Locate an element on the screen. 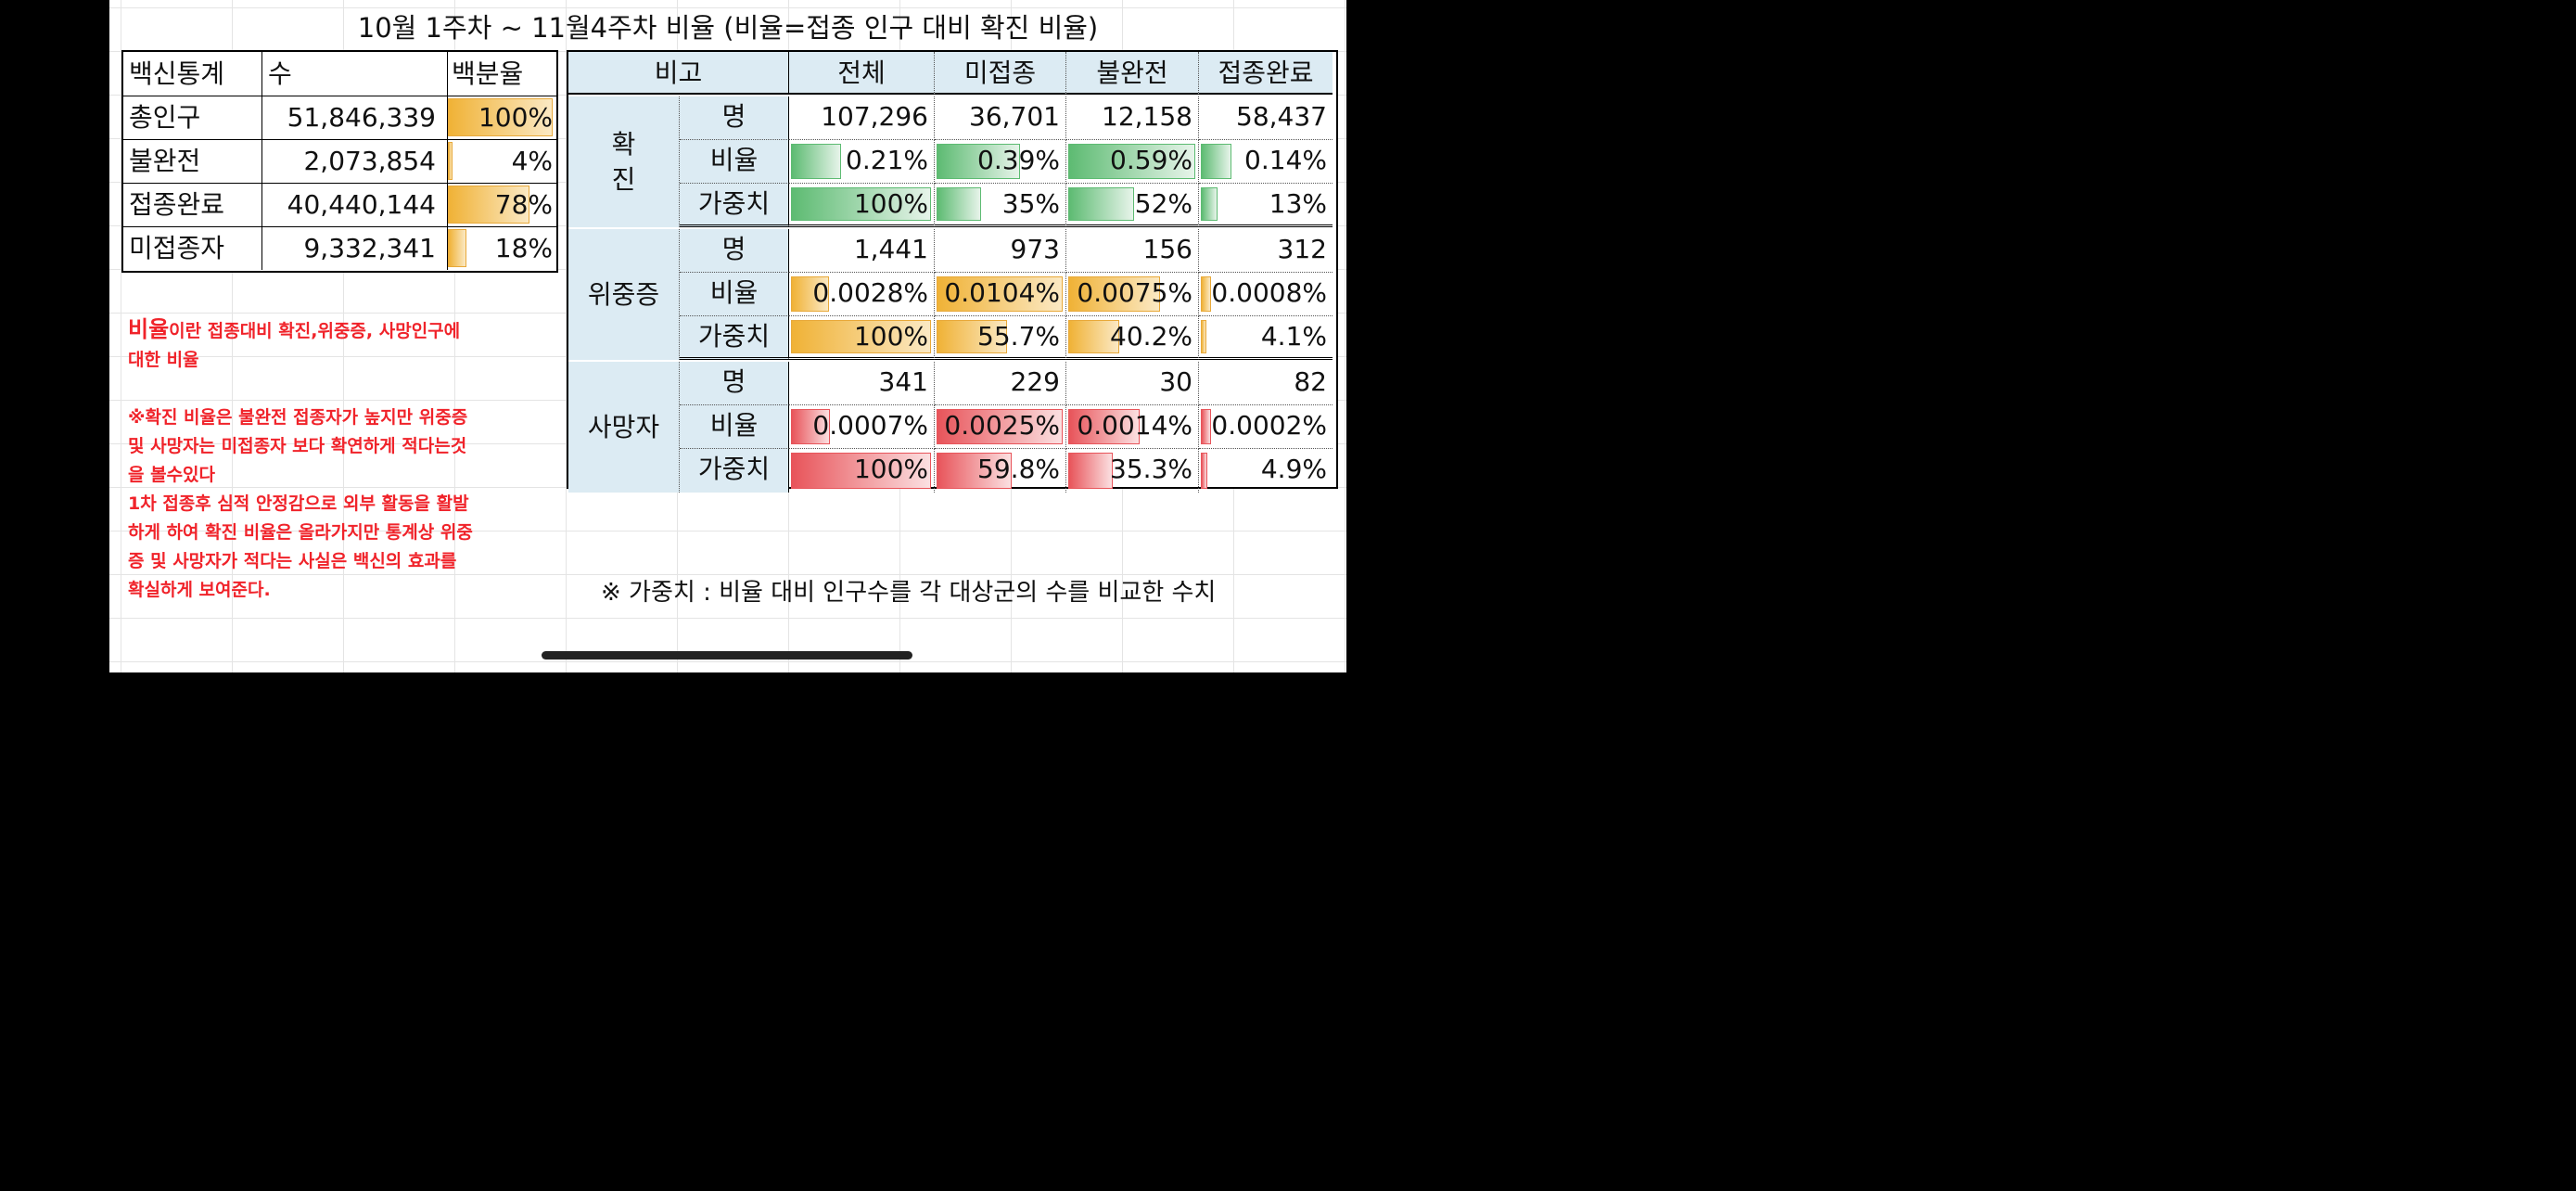 This screenshot has width=2576, height=1191. group-label-line: 사망자 is located at coordinates (623, 426).